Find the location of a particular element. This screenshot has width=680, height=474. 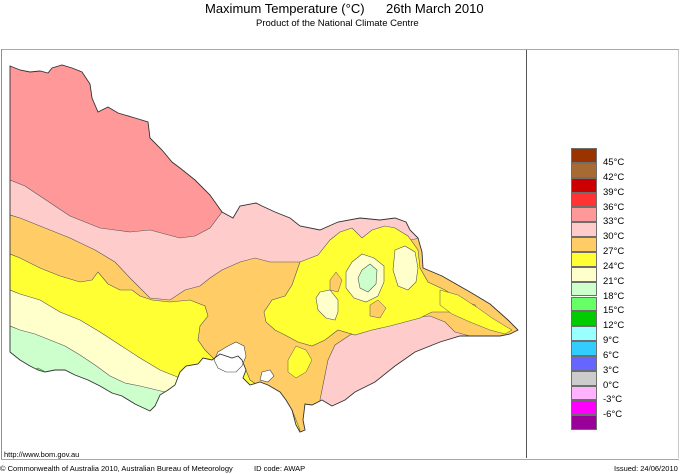

title-date: 26th March 2010 is located at coordinates (435, 8).